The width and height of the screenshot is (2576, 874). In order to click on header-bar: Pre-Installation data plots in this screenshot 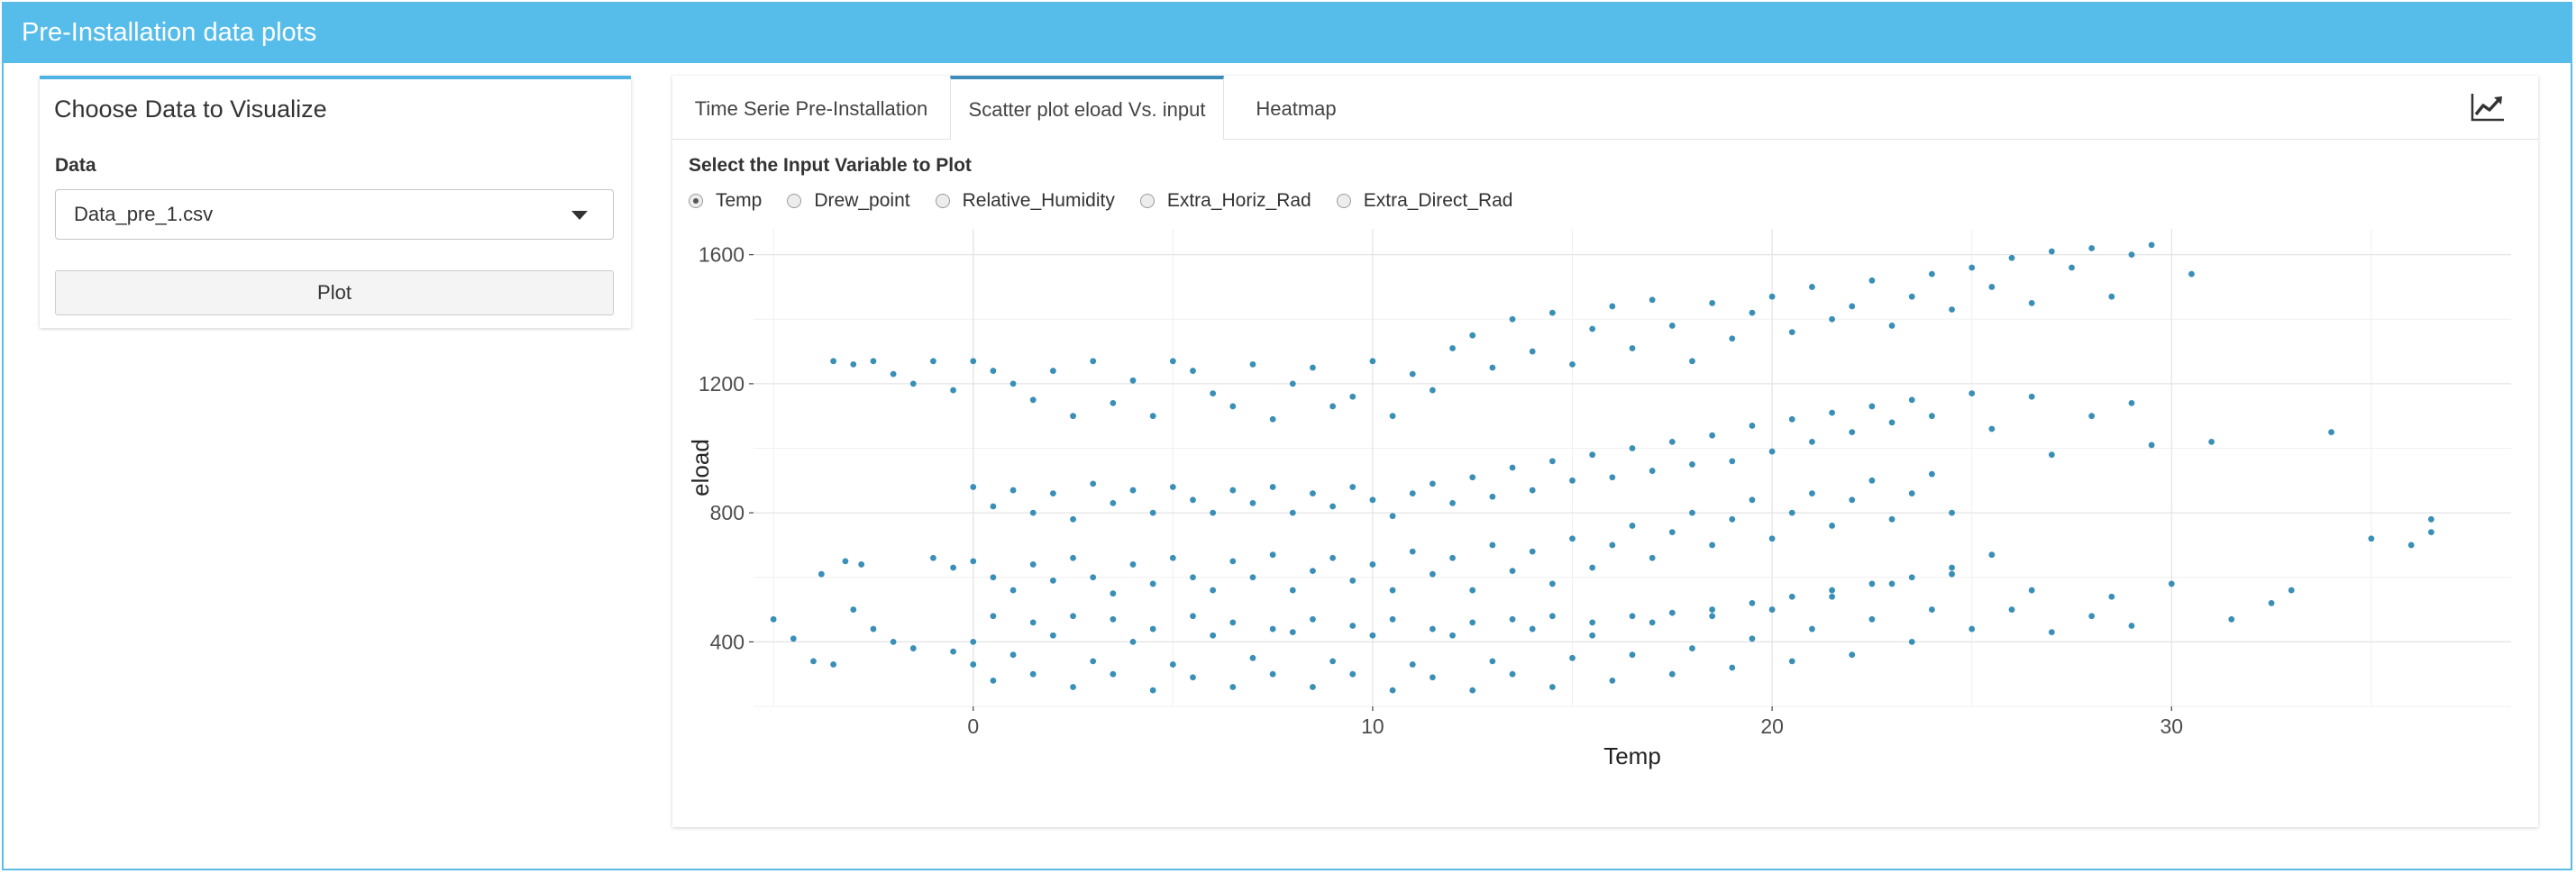, I will do `click(1287, 34)`.